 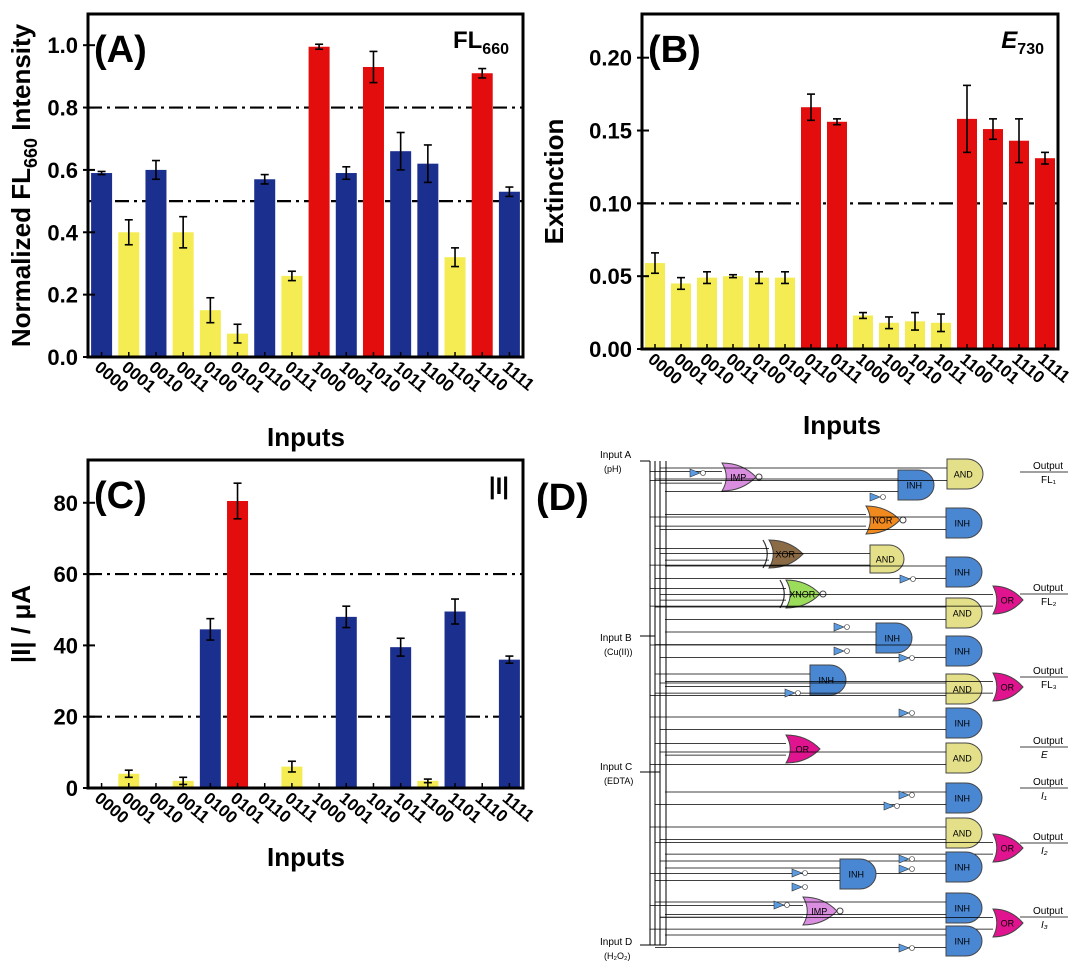 I want to click on y-tick-label: 80, so click(x=66, y=503).